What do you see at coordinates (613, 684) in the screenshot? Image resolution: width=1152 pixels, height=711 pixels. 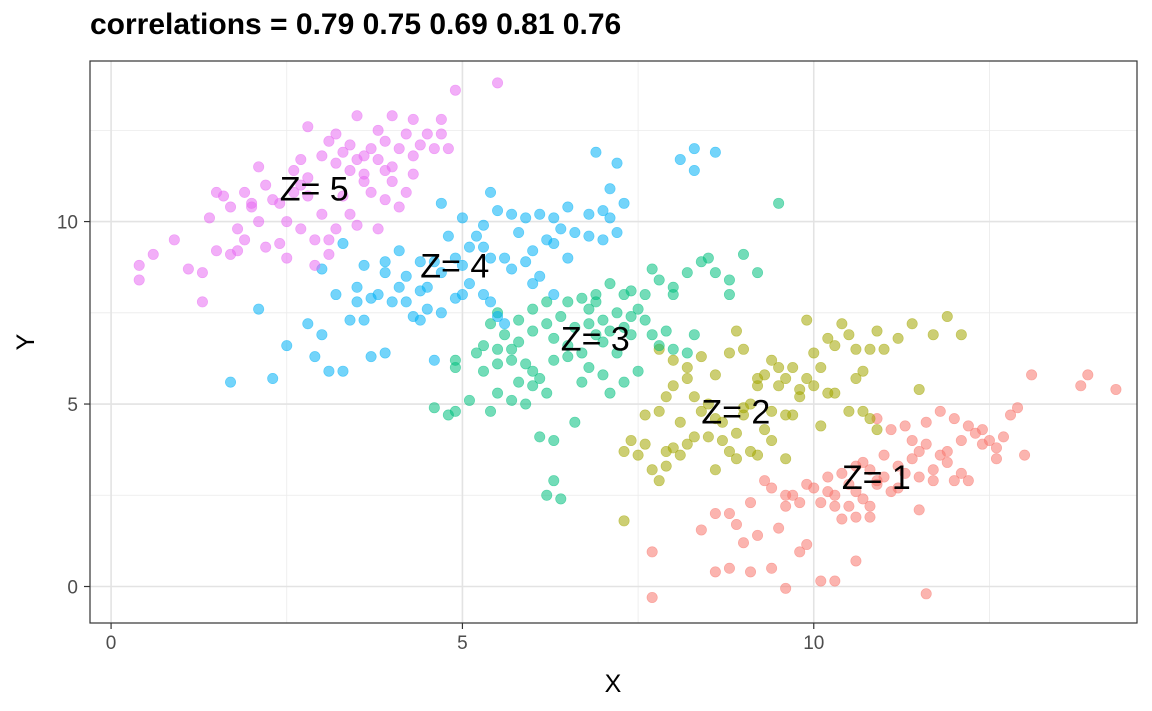 I see `x-axis-title: X` at bounding box center [613, 684].